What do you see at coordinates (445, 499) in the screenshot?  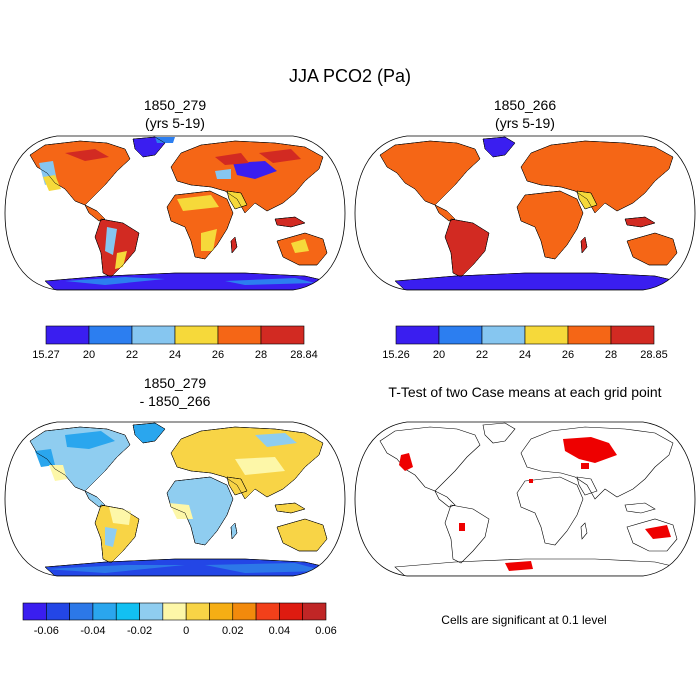 I see `coastline-centralAm` at bounding box center [445, 499].